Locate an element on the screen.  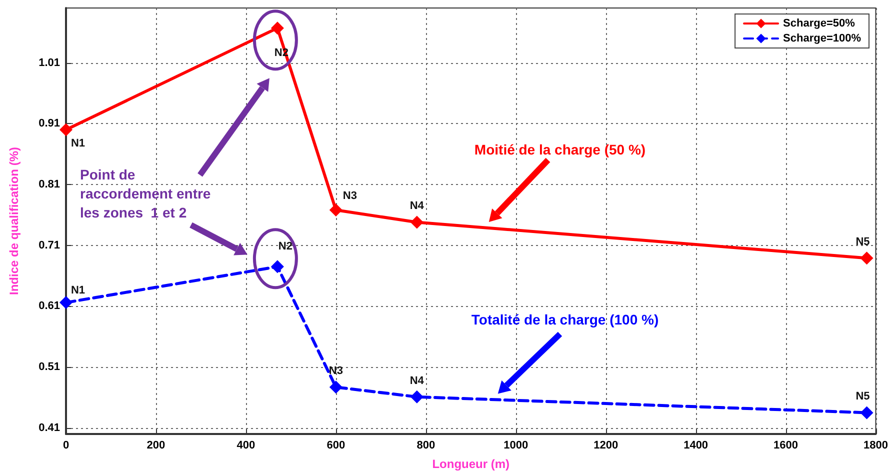
legend-label: Scharge=100% is located at coordinates (822, 38).